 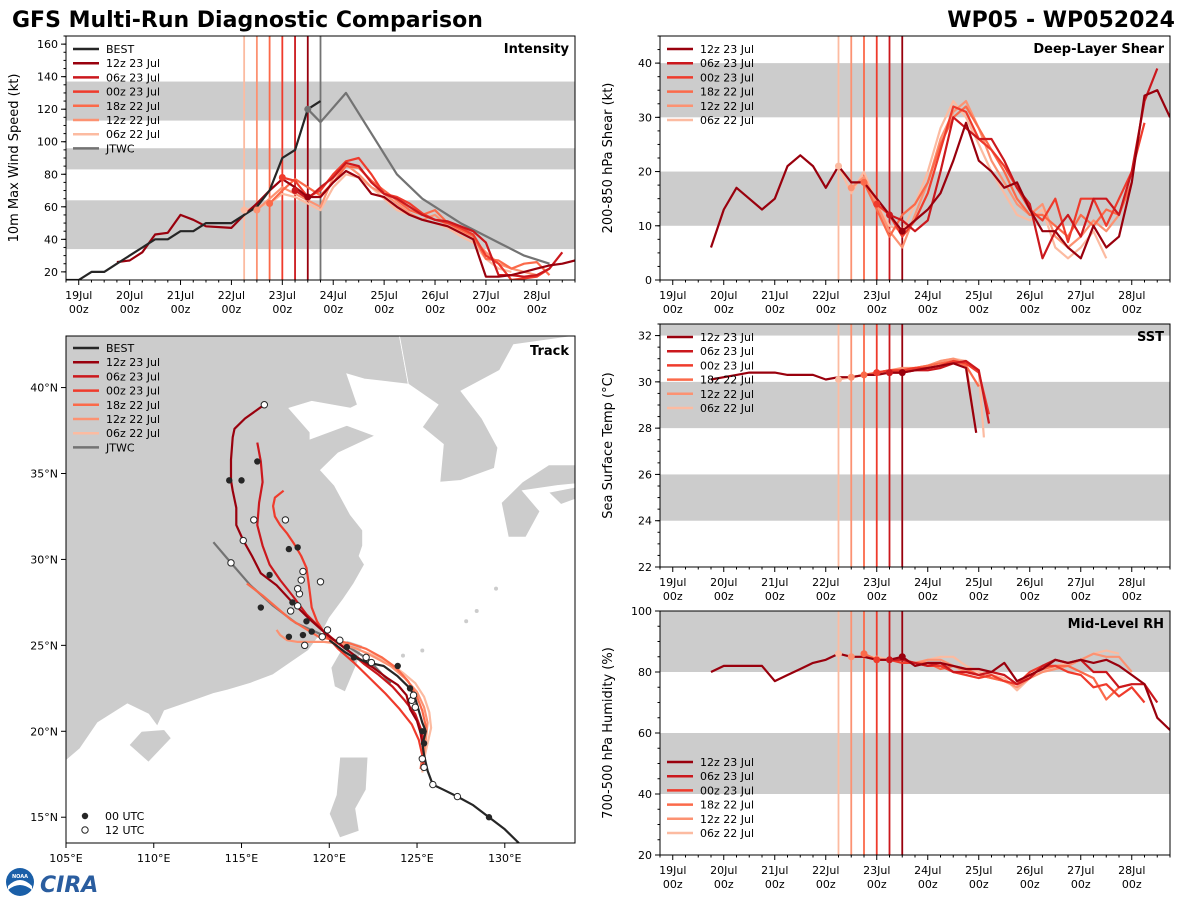 What do you see at coordinates (927, 295) in the screenshot?
I see `deep-layer-shear-xtick-label-day: 24Jul` at bounding box center [927, 295].